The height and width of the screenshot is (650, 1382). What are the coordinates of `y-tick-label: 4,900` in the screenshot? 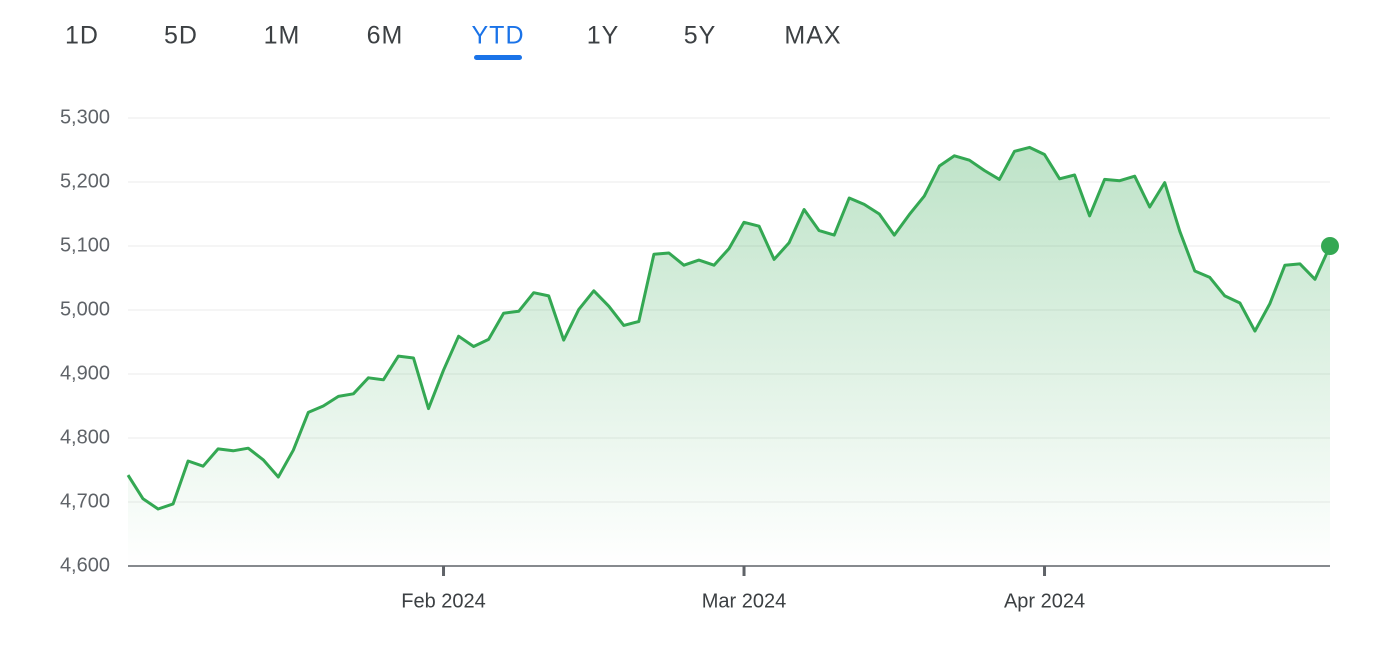 It's located at (85, 373).